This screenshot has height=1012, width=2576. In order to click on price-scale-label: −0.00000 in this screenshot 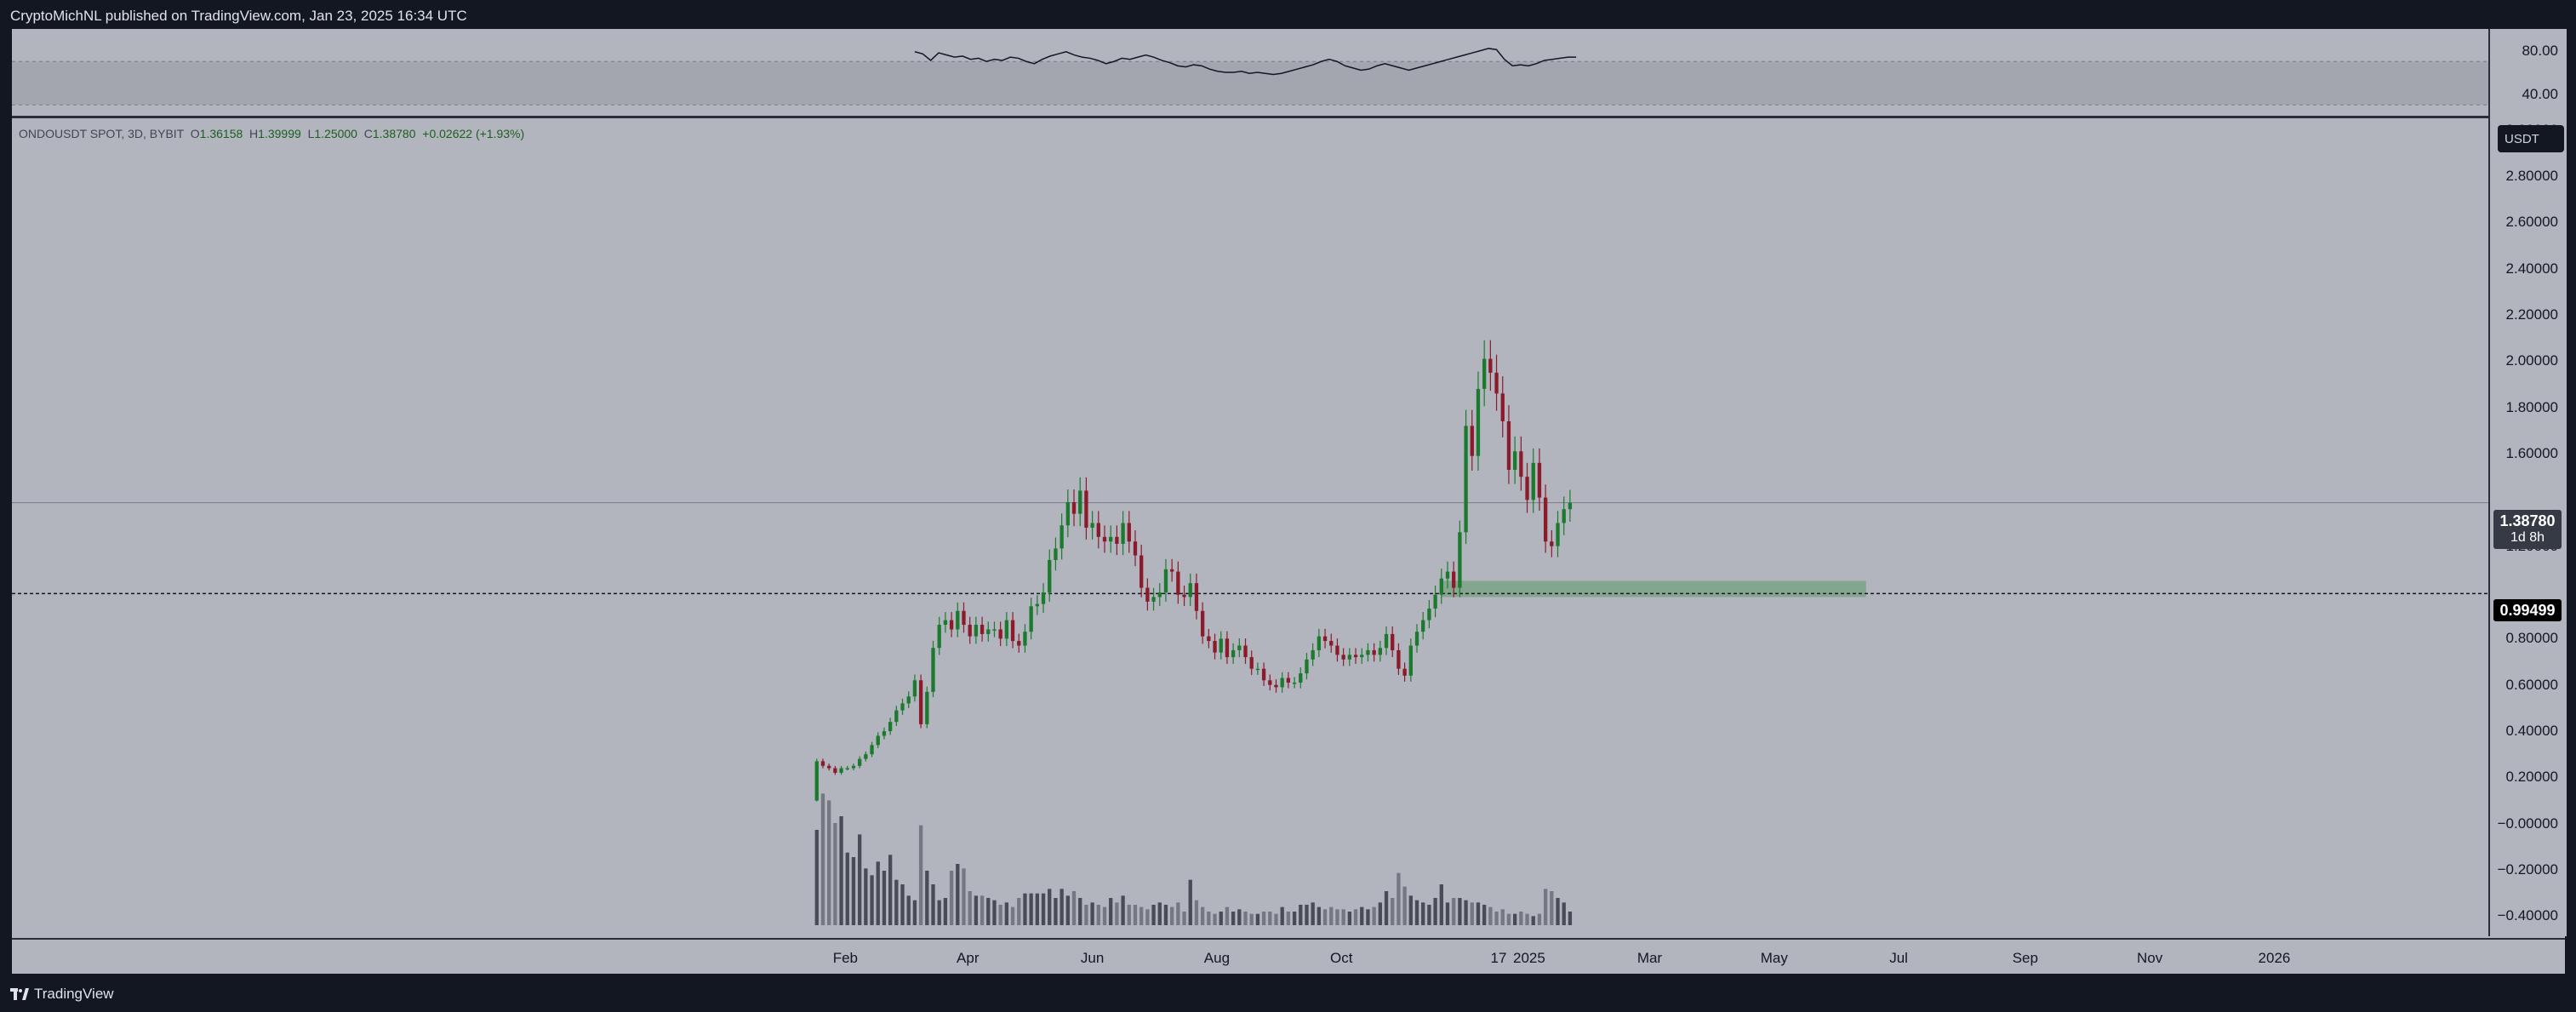, I will do `click(2527, 823)`.